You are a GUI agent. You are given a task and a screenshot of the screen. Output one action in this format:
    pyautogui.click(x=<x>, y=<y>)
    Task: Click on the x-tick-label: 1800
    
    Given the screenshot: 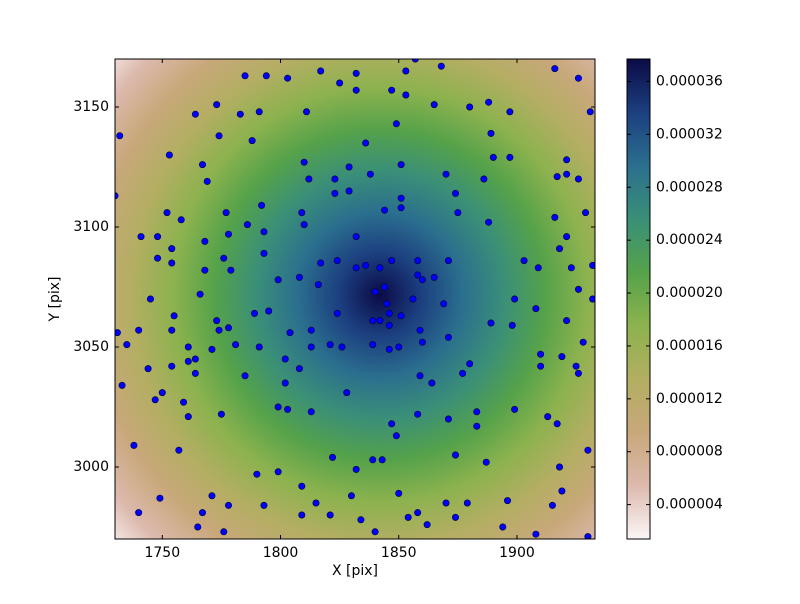 What is the action you would take?
    pyautogui.click(x=281, y=553)
    